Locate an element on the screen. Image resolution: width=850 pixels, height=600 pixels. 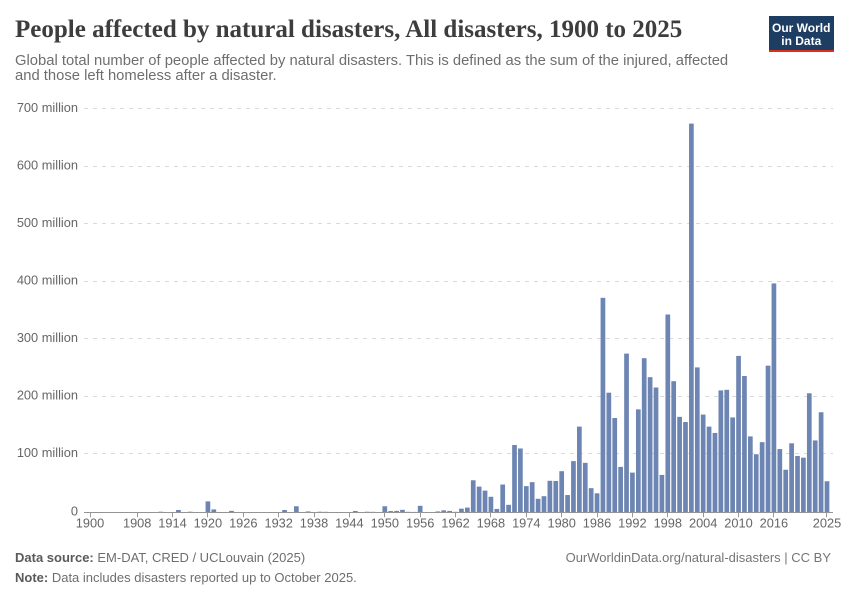
svg-text: 300 million is located at coordinates (47, 337).